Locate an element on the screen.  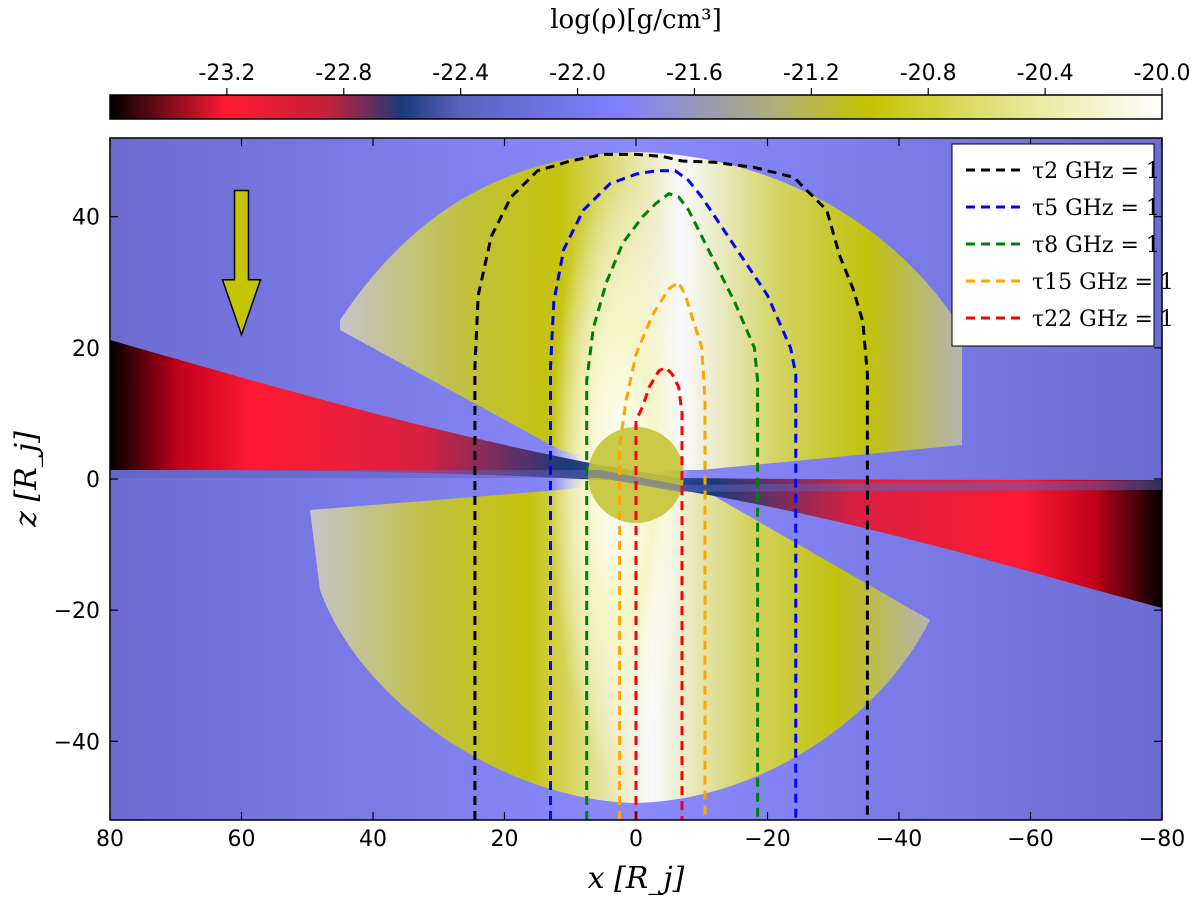
arrow-annotation is located at coordinates (241, 263).